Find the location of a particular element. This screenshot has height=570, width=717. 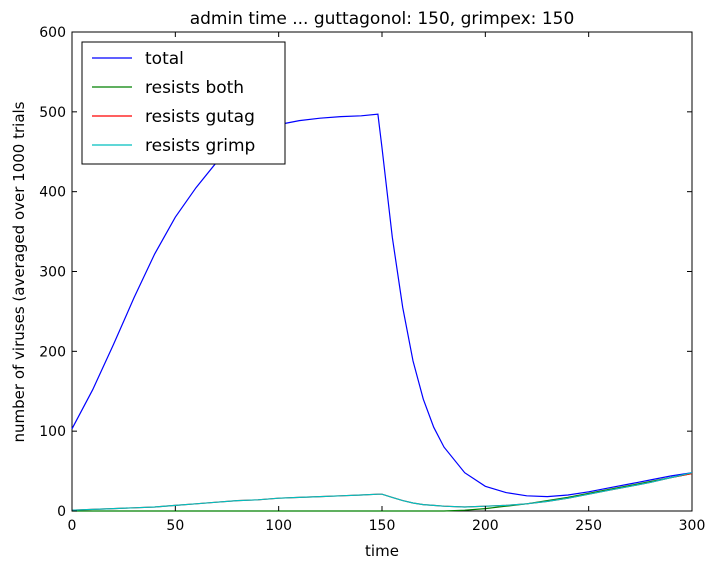

legend-box is located at coordinates (183, 103).